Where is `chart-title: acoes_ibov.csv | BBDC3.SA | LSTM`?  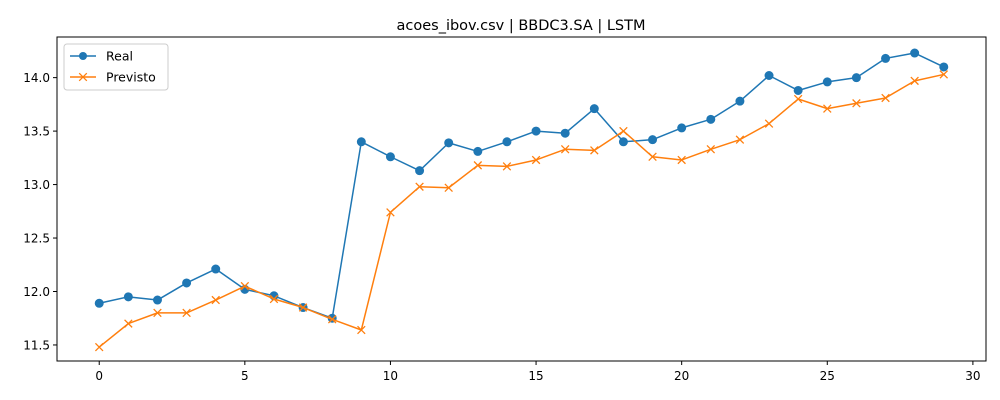 chart-title: acoes_ibov.csv | BBDC3.SA | LSTM is located at coordinates (521, 26).